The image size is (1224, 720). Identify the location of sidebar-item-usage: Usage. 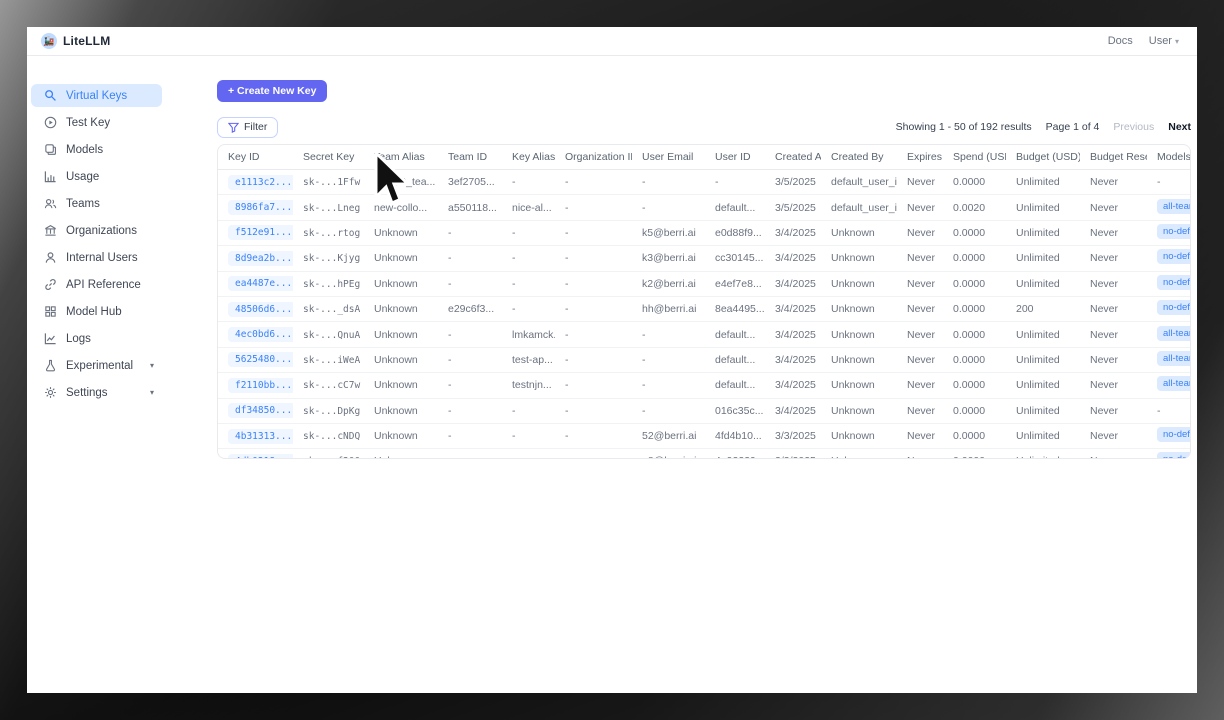
(96, 176).